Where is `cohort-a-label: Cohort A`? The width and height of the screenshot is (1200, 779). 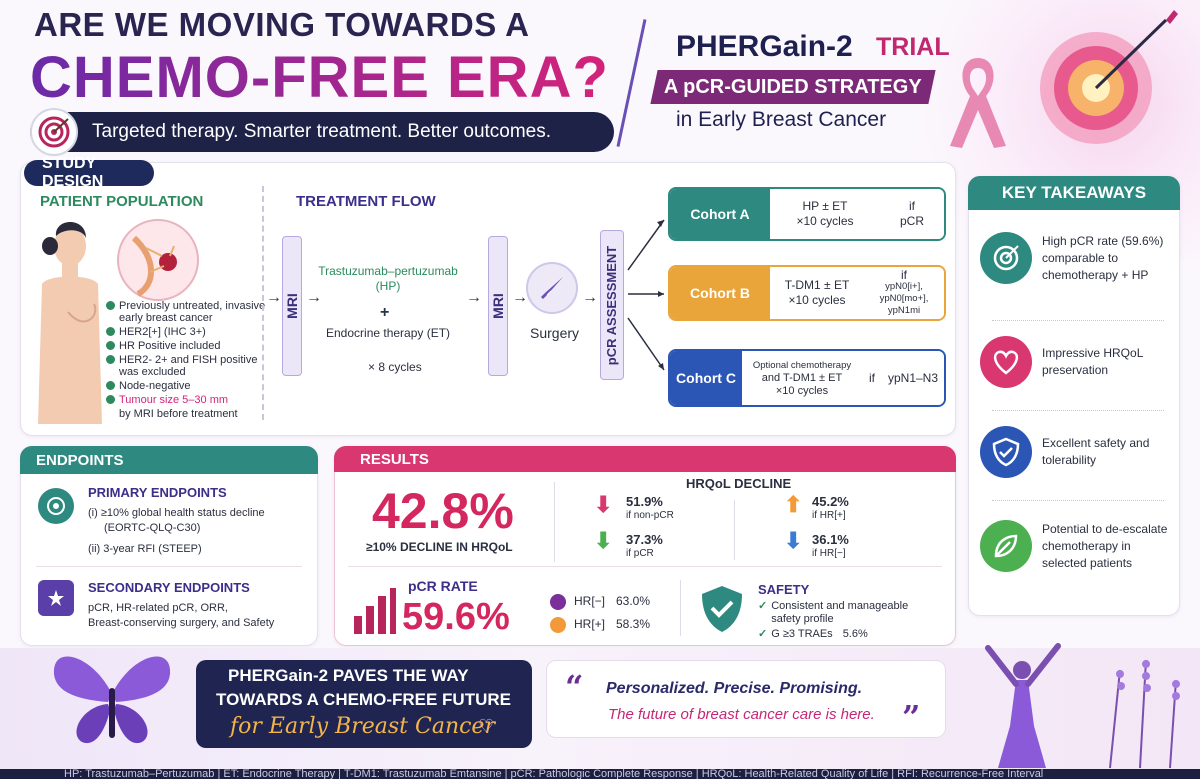
cohort-a-label: Cohort A is located at coordinates (720, 214).